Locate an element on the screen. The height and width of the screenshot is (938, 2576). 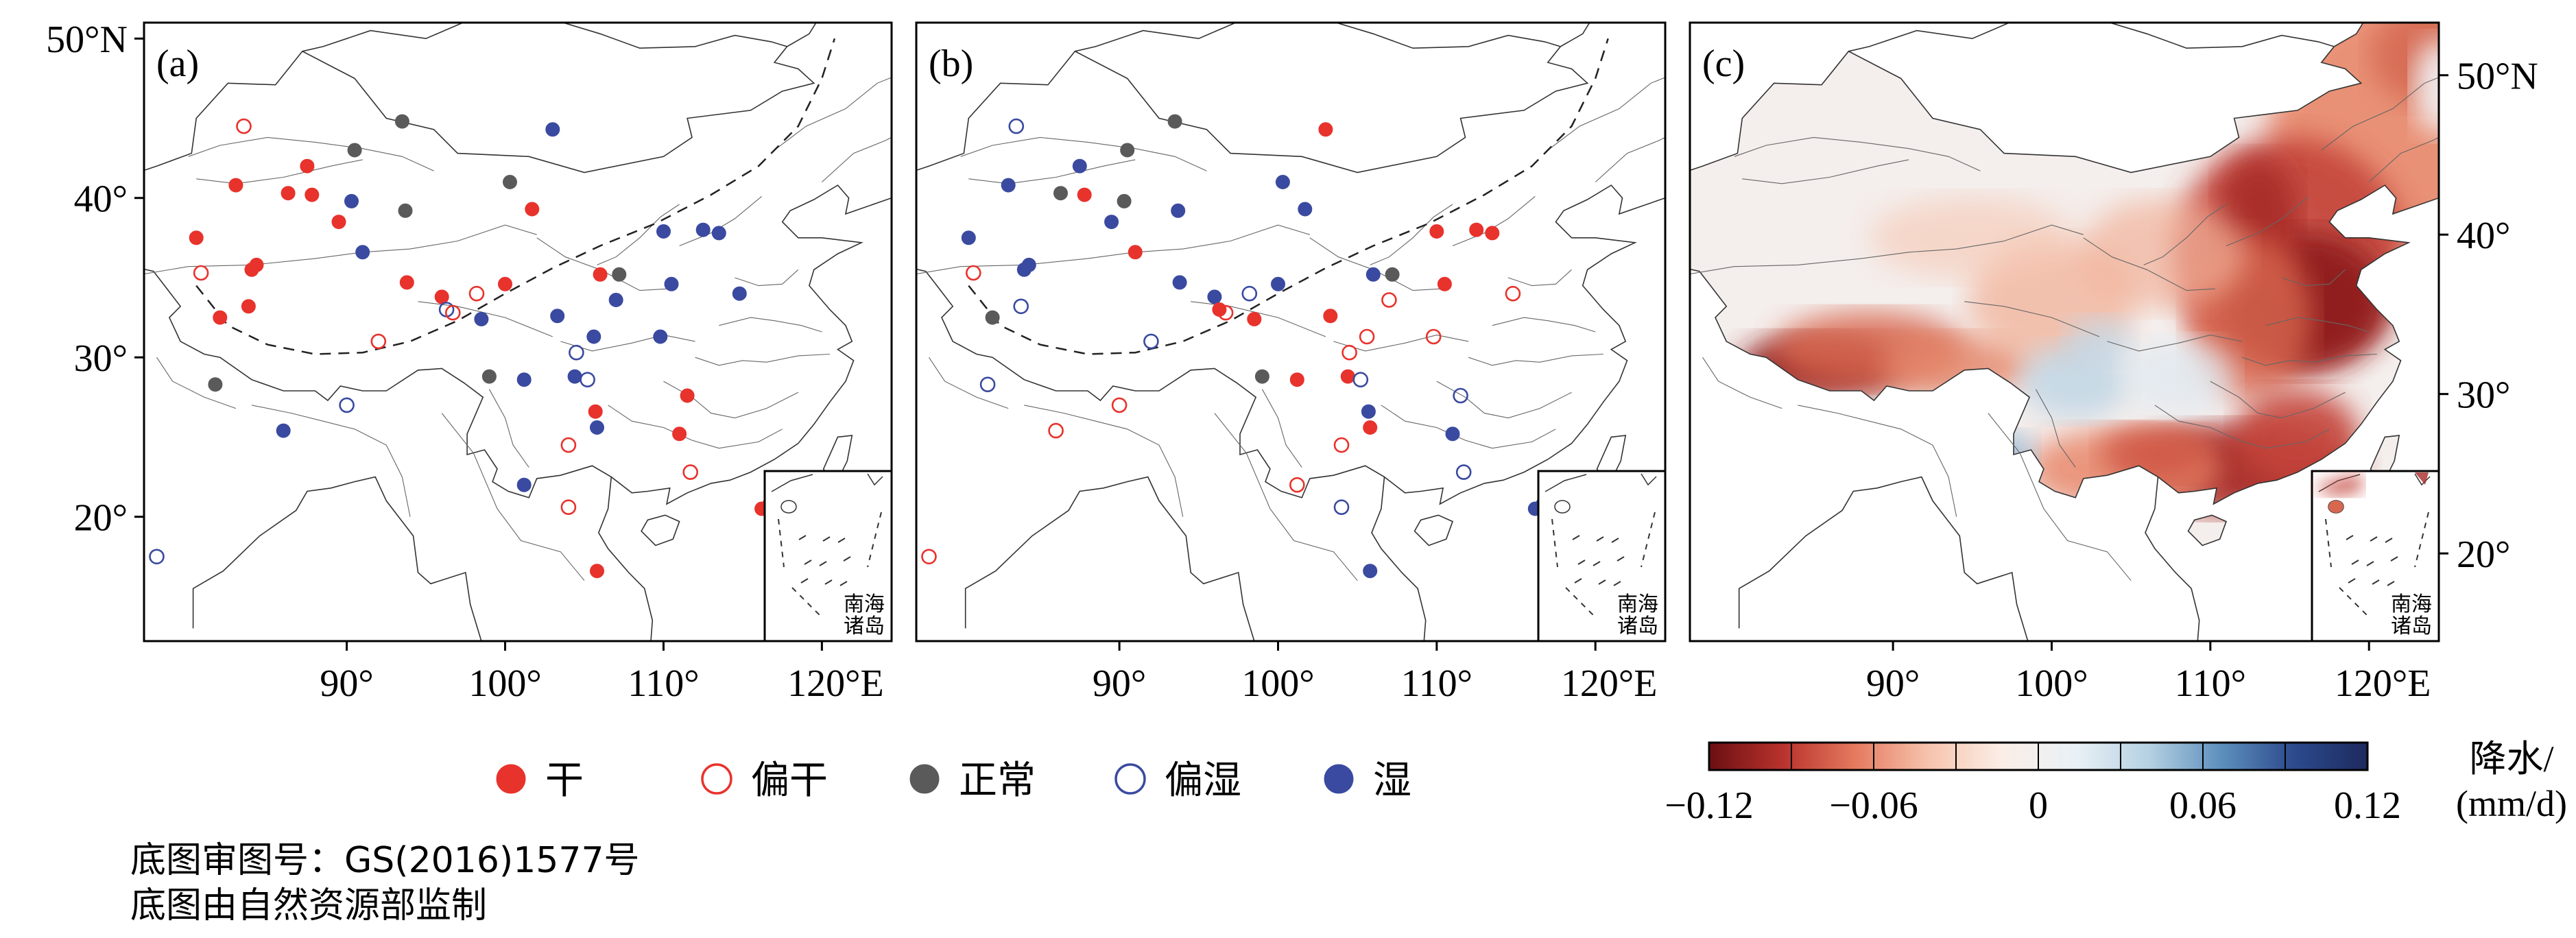
legend-item-slightly-dry: 偏干 is located at coordinates (764, 780).